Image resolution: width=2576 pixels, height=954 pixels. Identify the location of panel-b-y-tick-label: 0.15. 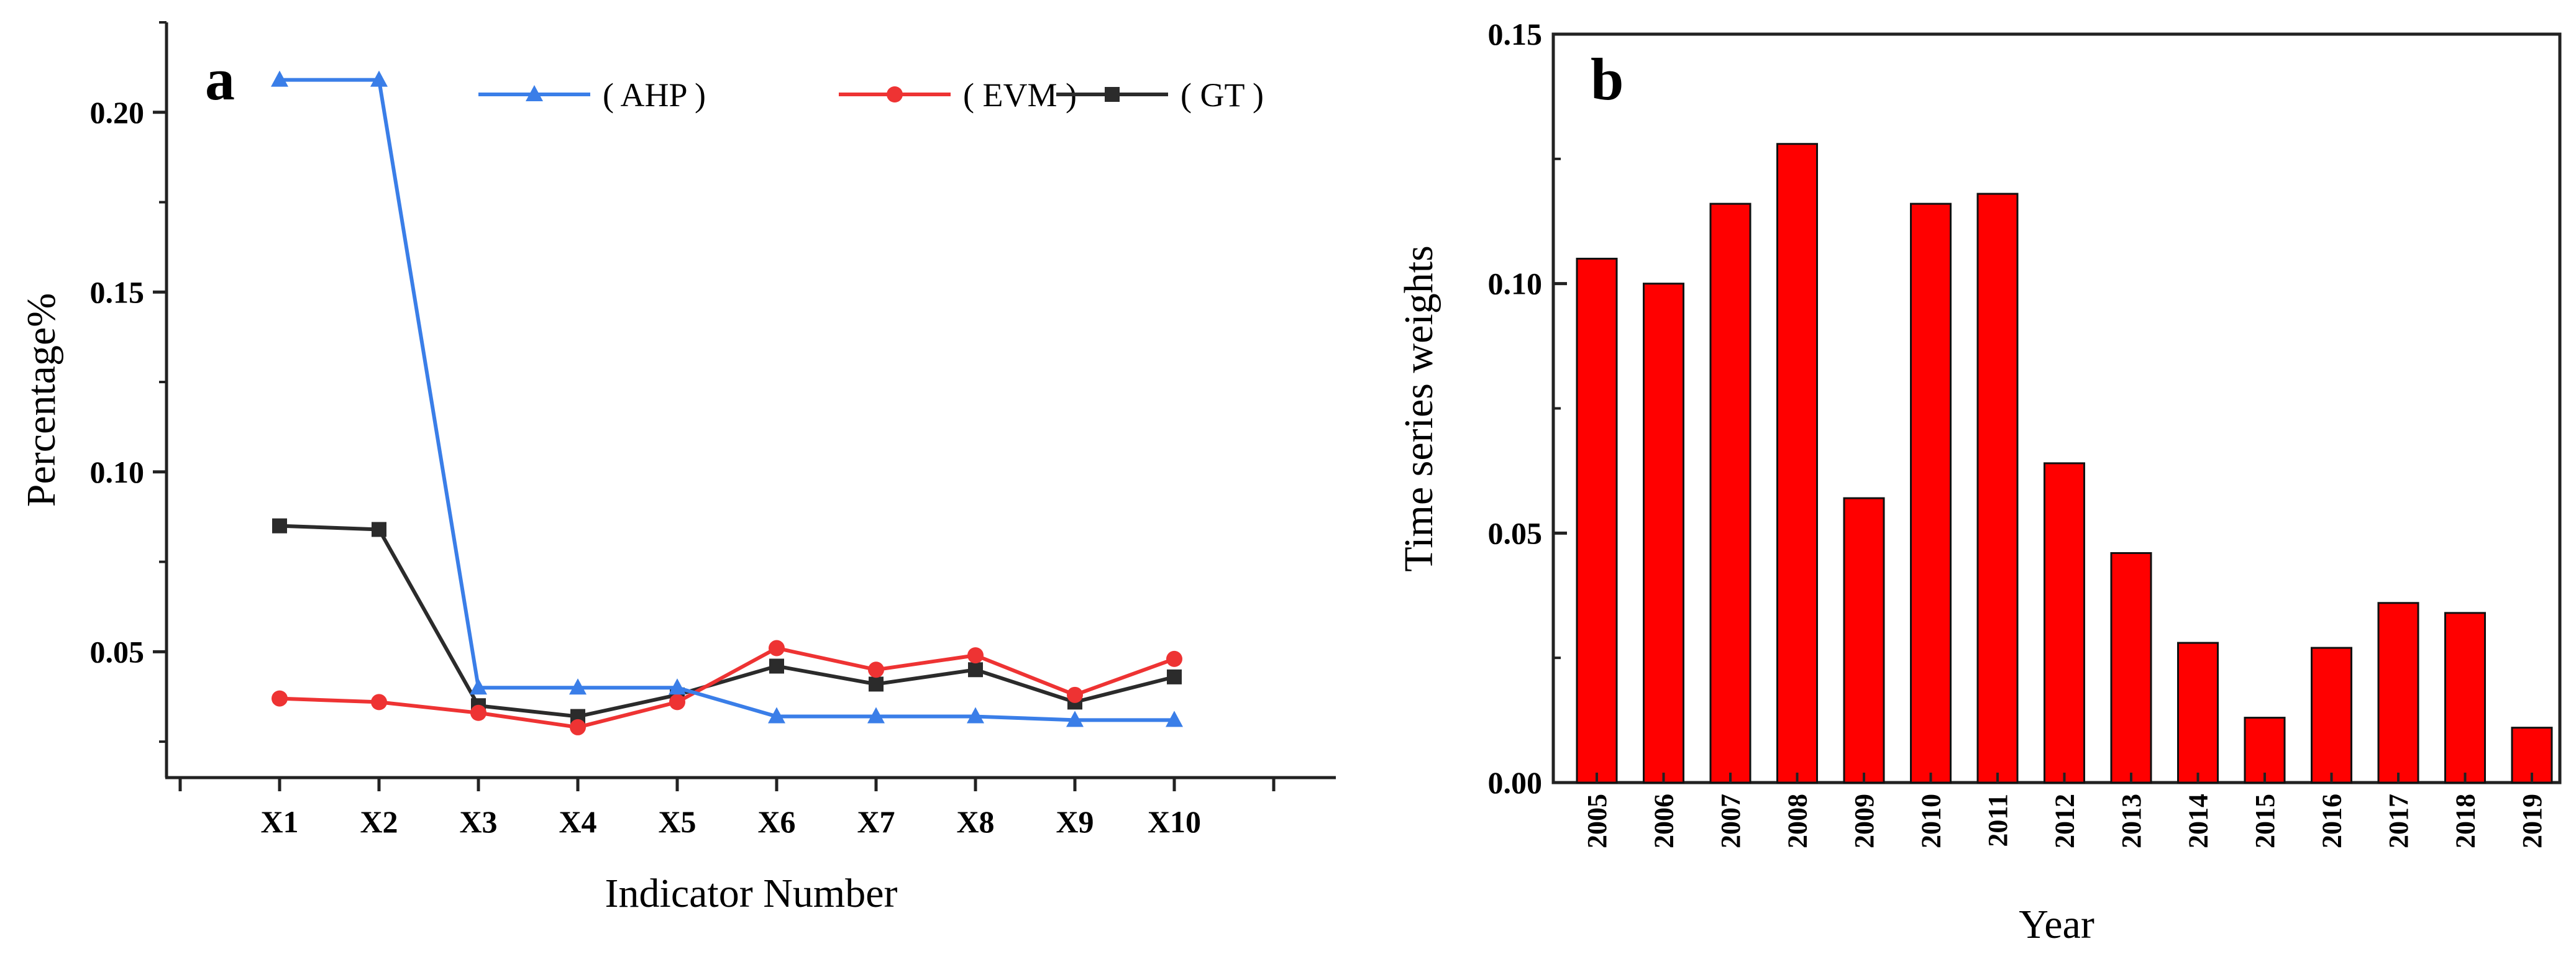
(1515, 34).